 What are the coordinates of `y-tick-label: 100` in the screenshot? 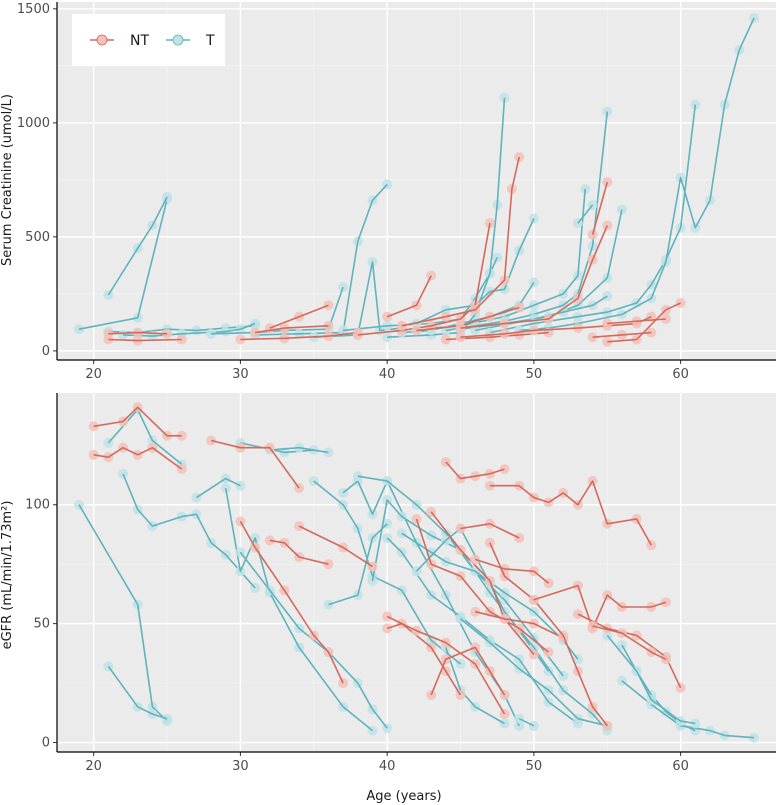 It's located at (37, 505).